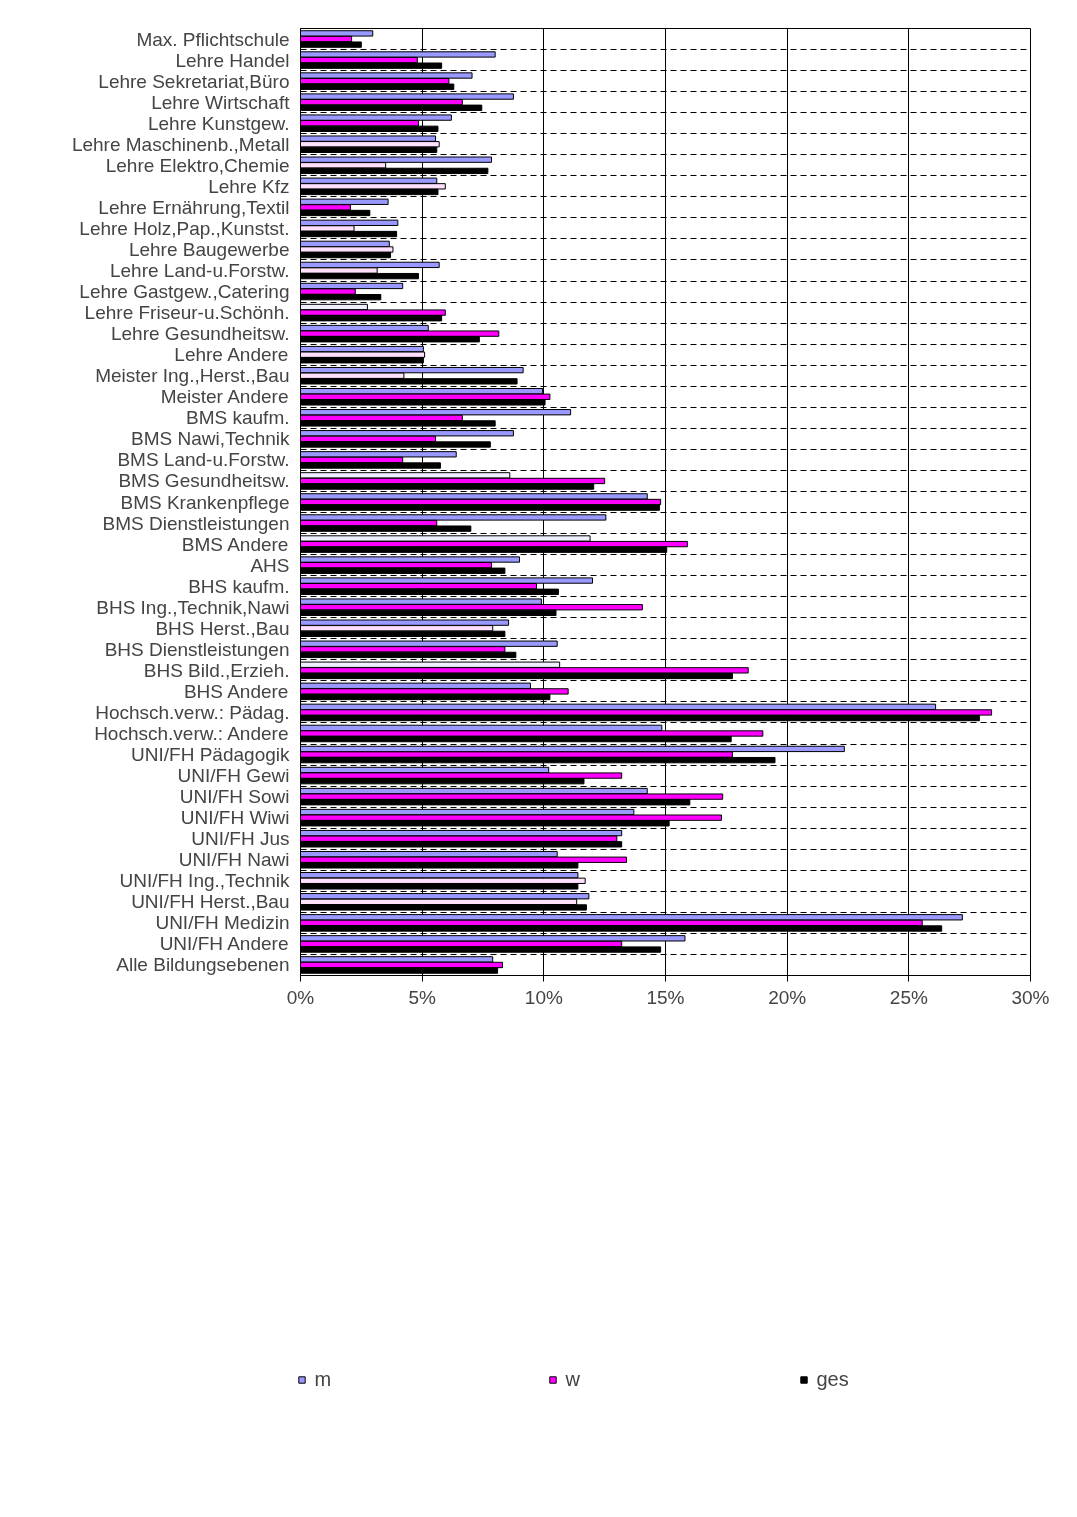  Describe the element at coordinates (224, 397) in the screenshot. I see `y-tick-label: Meister Andere` at that location.